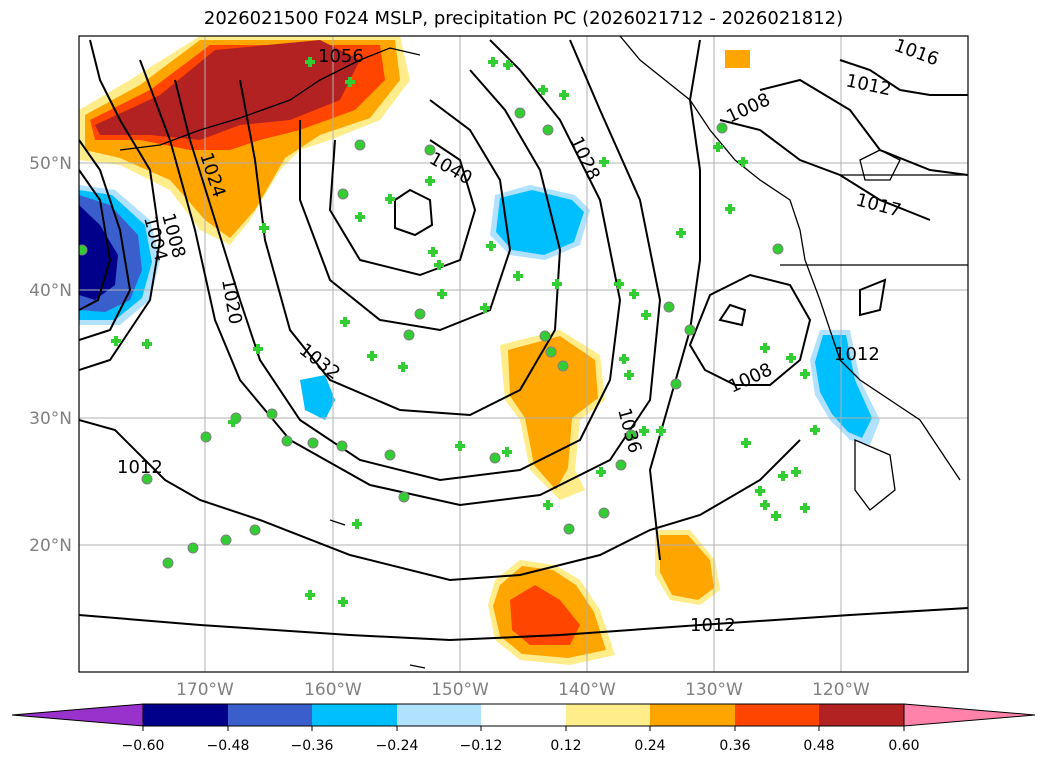  Describe the element at coordinates (649, 746) in the screenshot. I see `colorbar-tick: 0.24` at that location.